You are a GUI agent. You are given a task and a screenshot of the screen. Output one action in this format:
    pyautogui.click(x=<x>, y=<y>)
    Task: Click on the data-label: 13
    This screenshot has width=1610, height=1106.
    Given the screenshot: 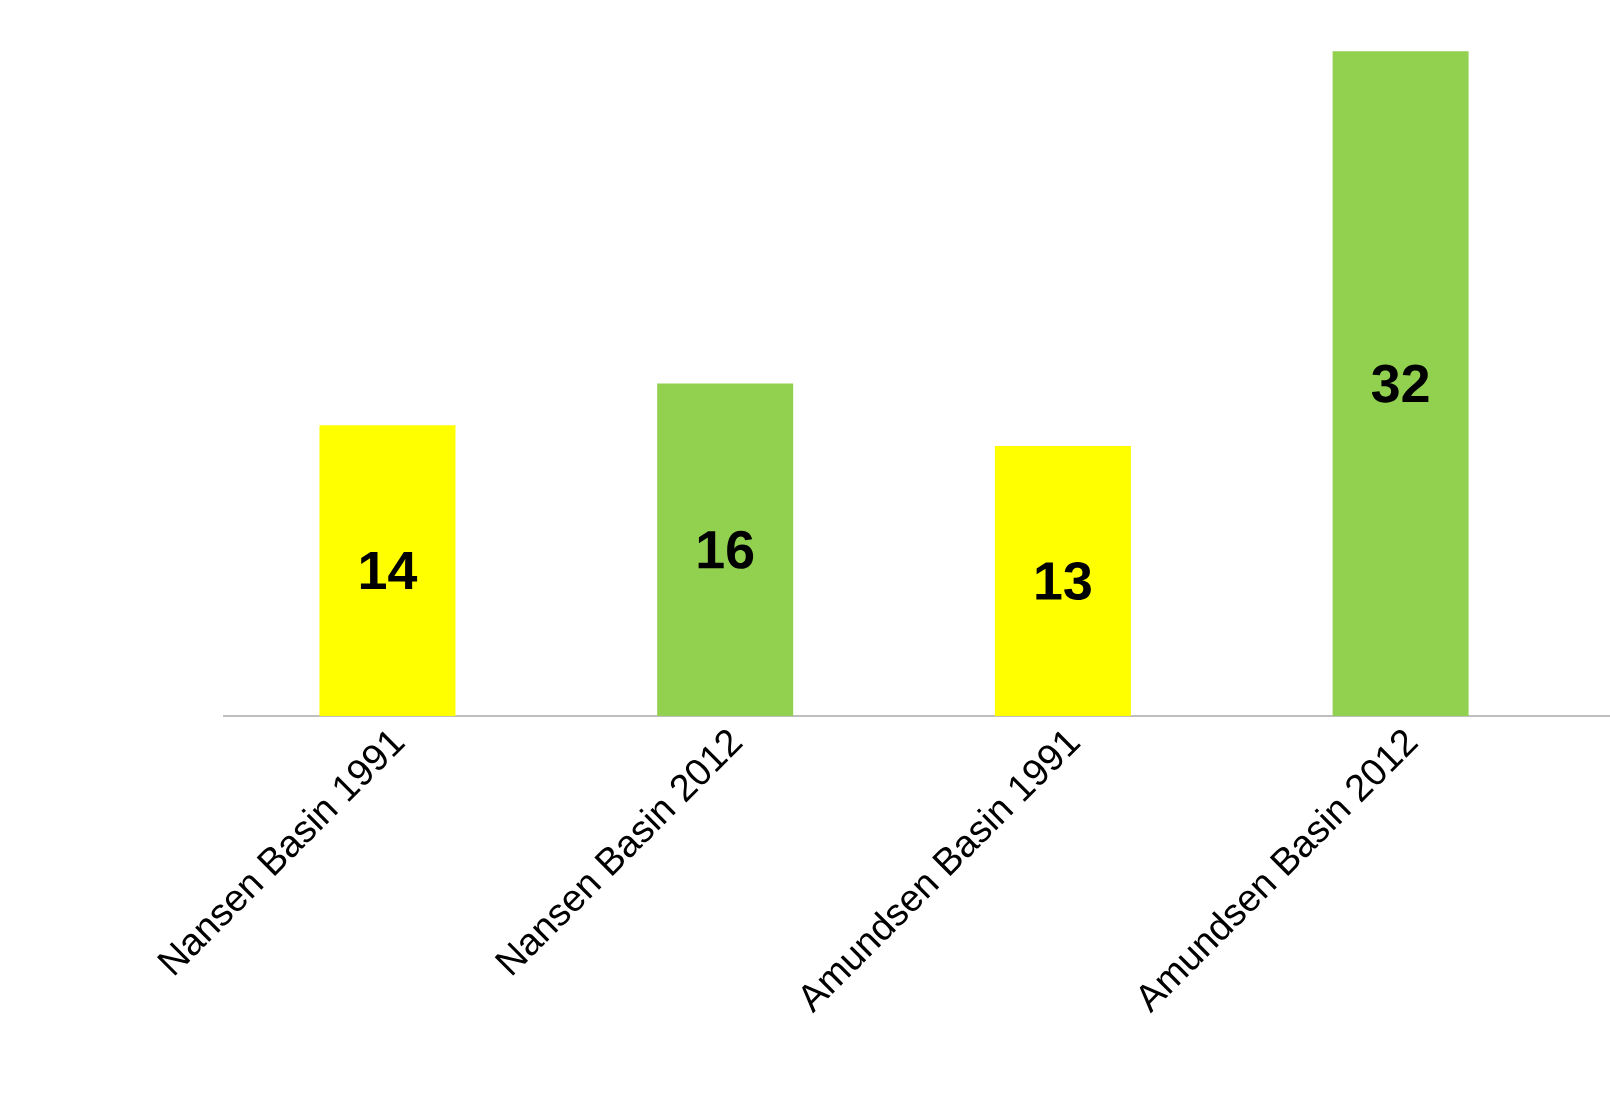 What is the action you would take?
    pyautogui.click(x=1063, y=581)
    